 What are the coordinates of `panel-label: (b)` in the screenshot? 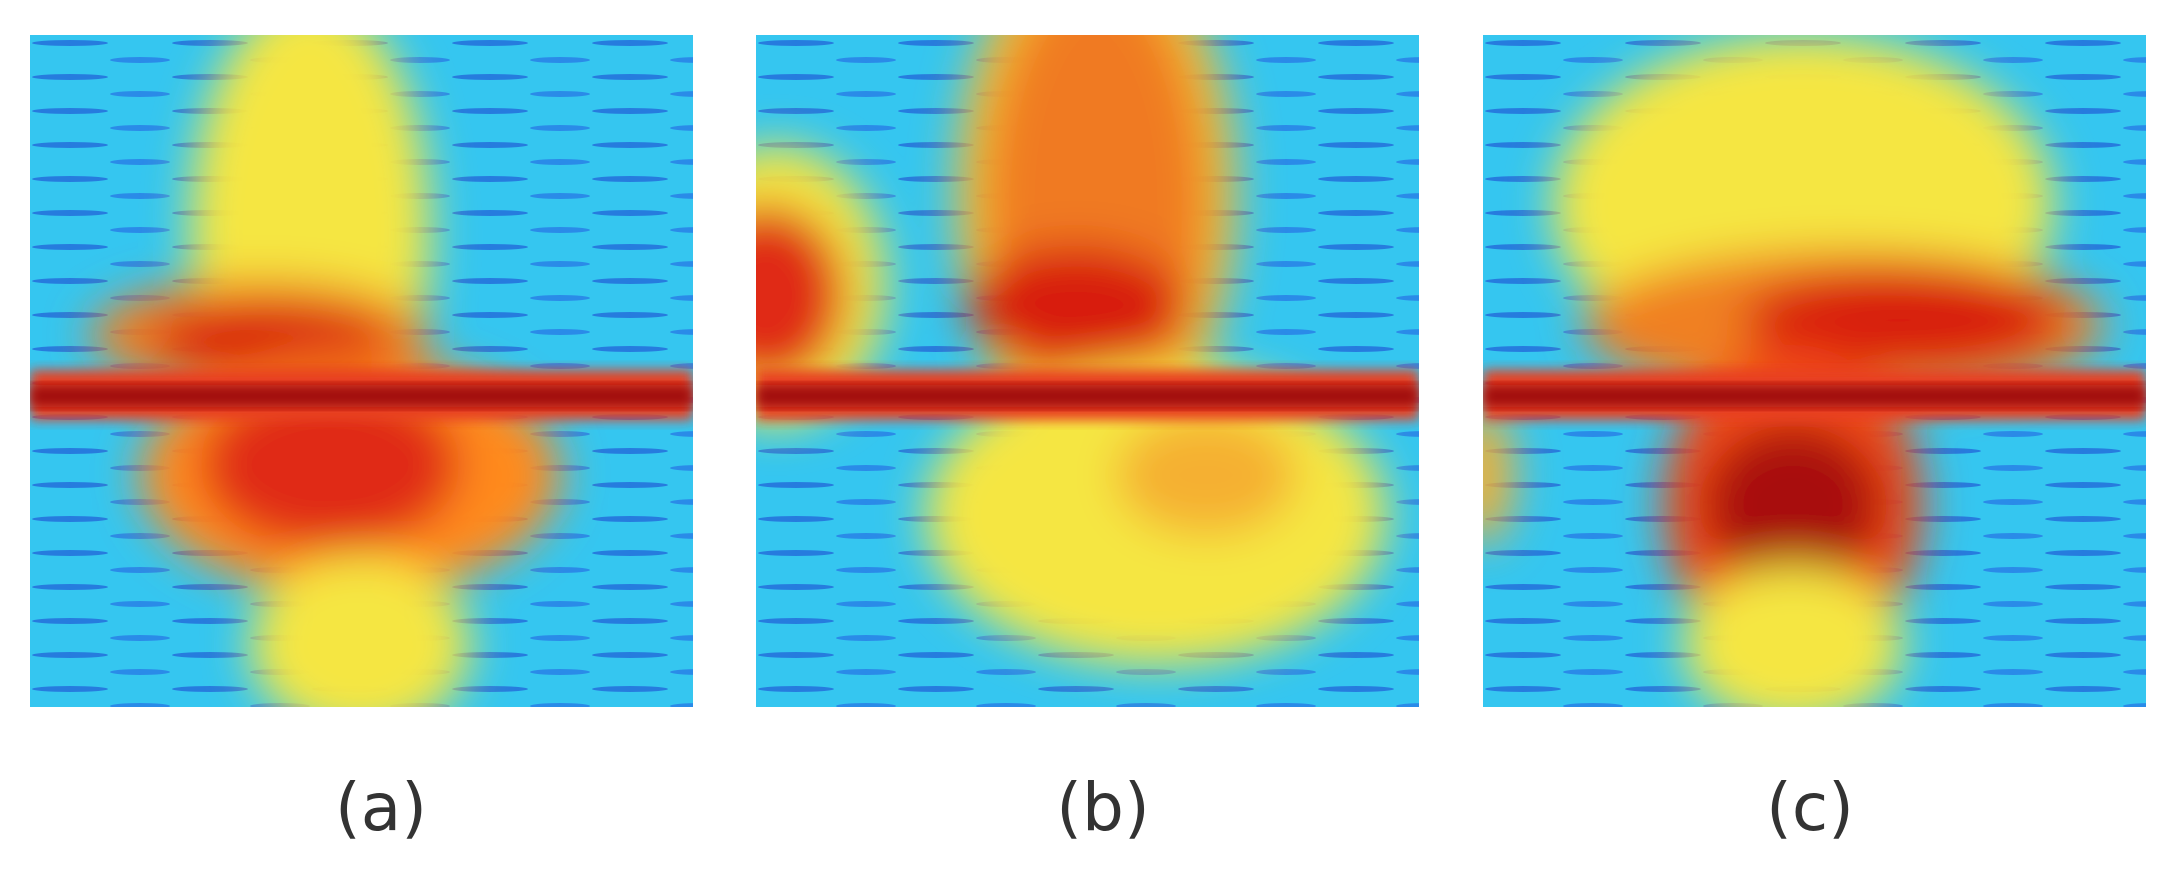 It's located at (1102, 807).